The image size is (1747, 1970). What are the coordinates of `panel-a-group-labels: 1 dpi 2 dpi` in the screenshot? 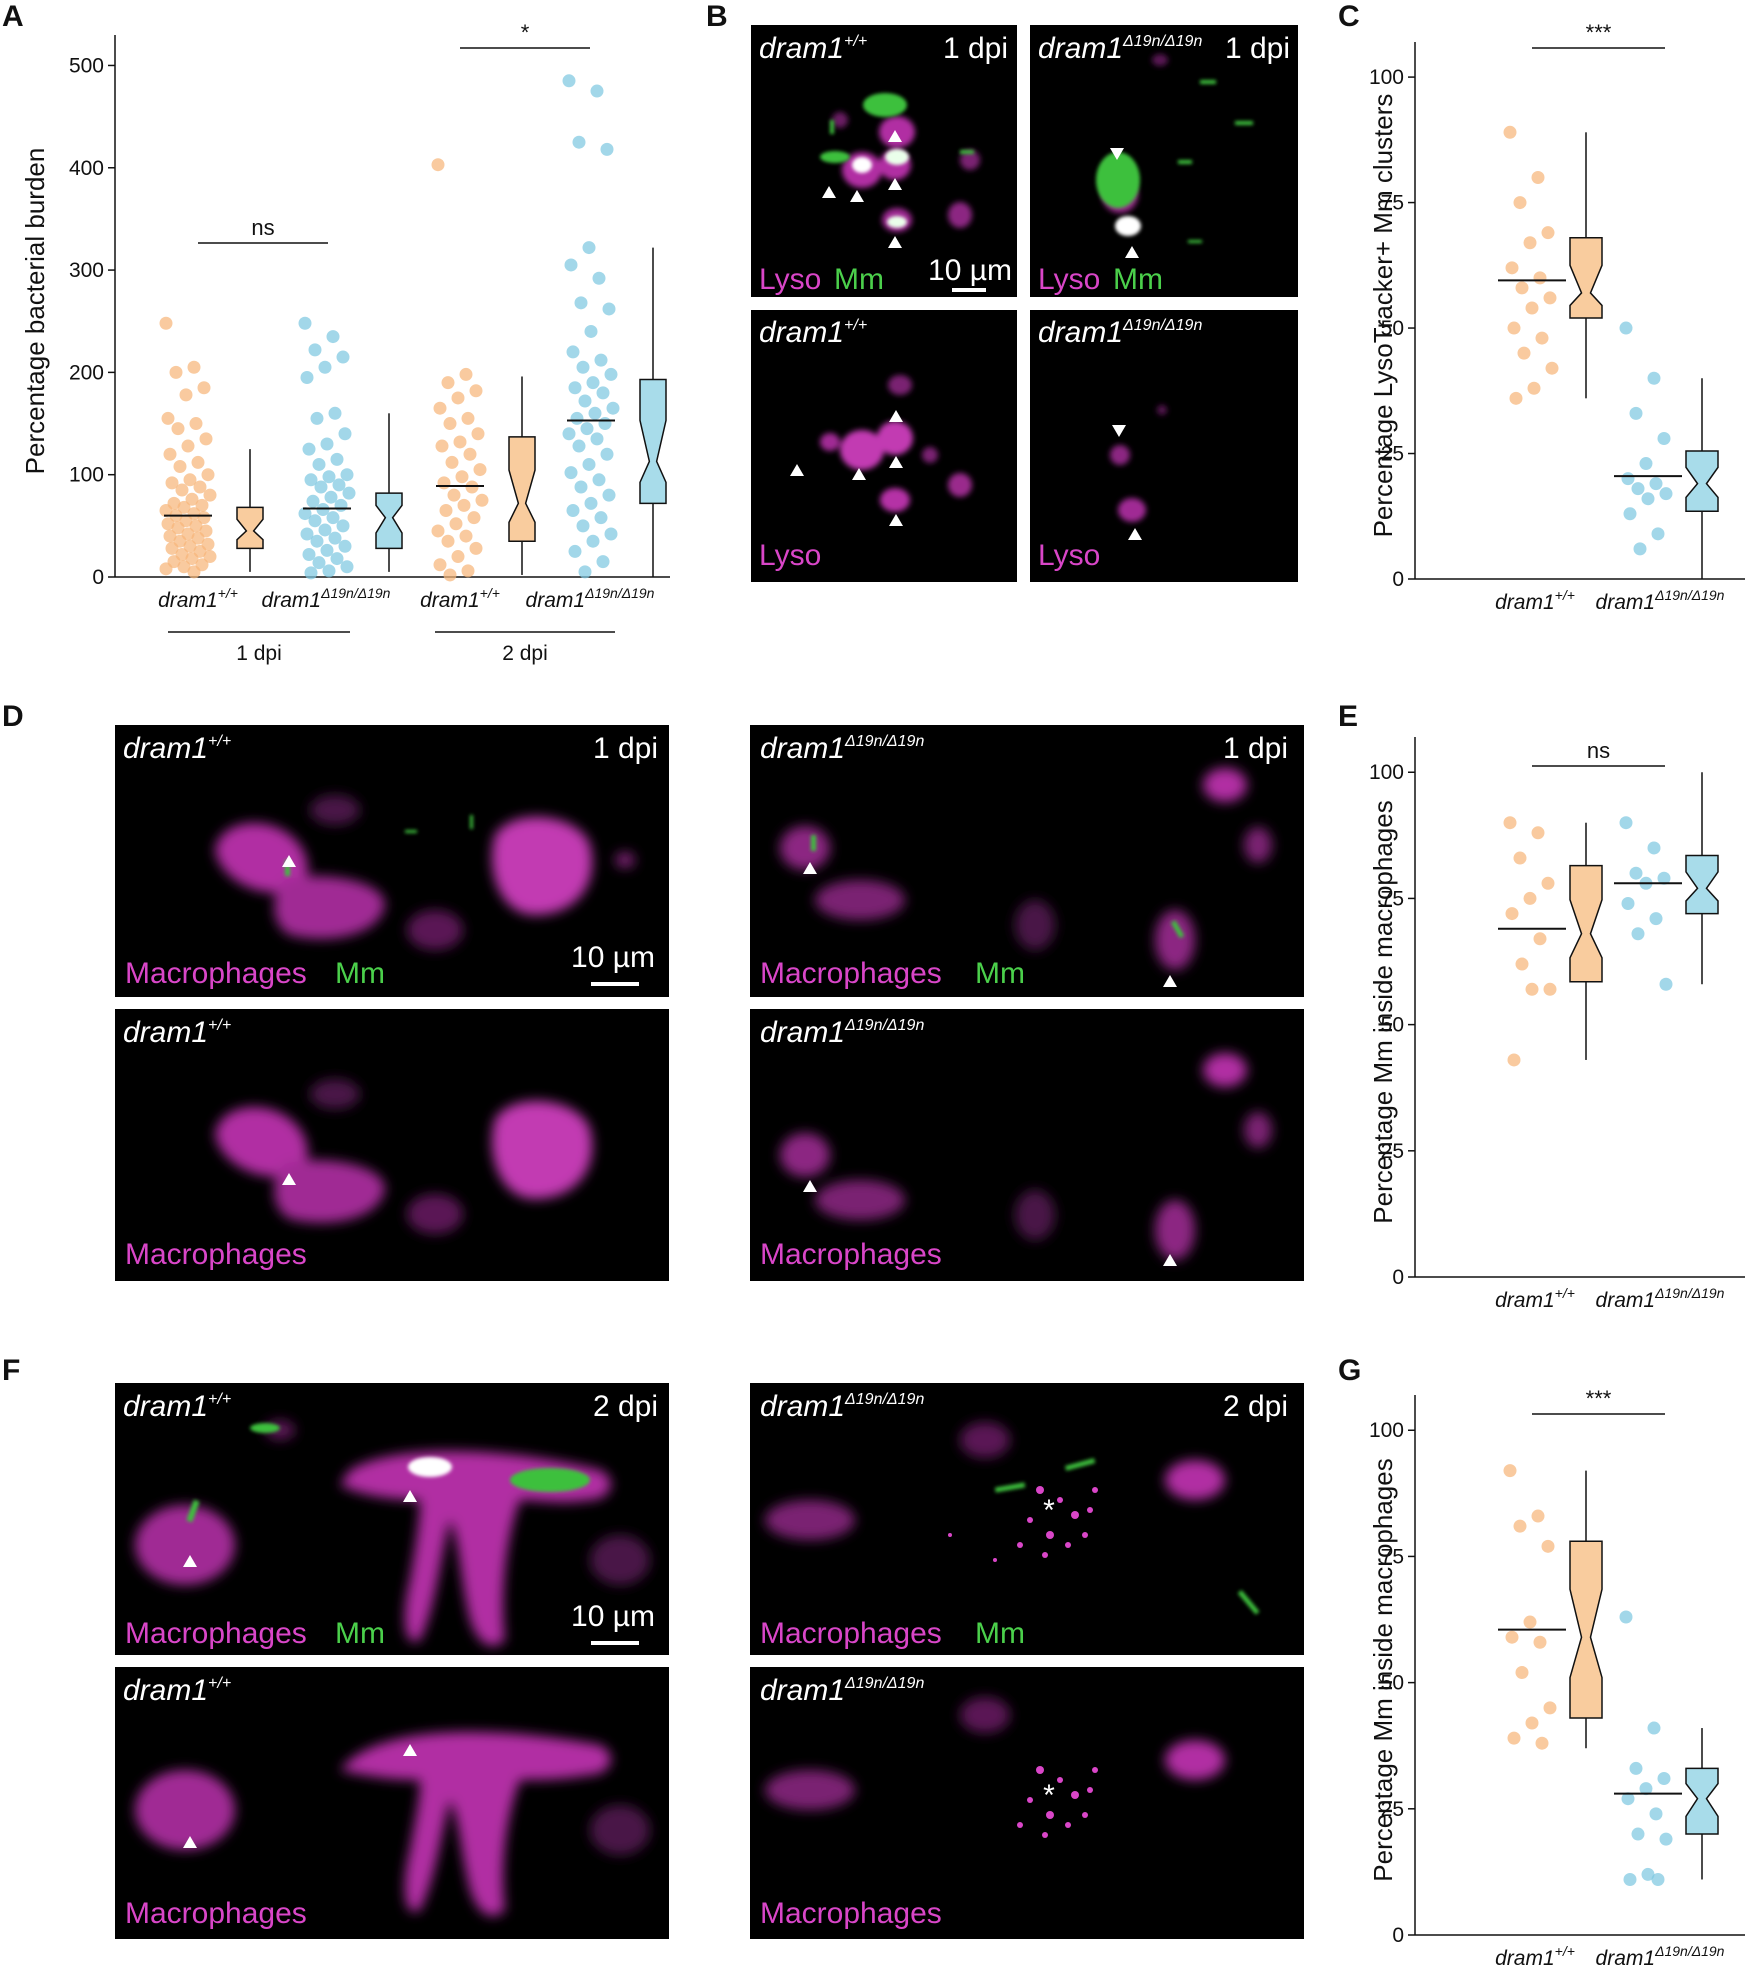 It's located at (391, 648).